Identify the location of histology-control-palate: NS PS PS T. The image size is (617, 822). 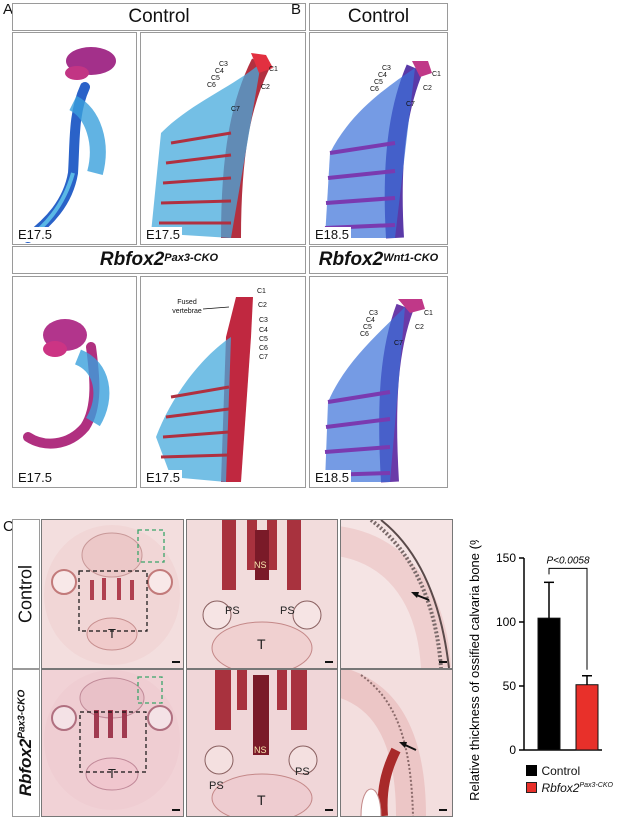
(262, 594).